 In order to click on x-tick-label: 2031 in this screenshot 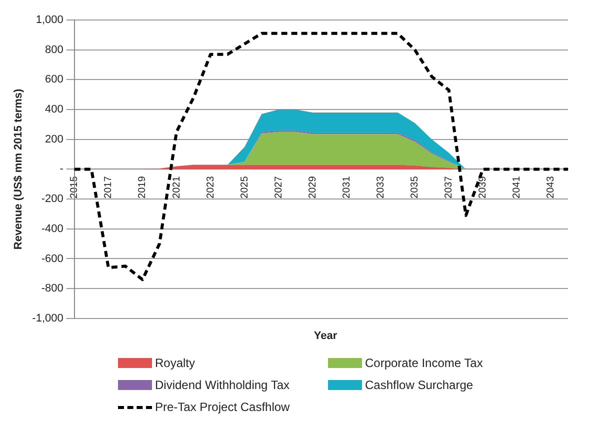, I will do `click(346, 187)`.